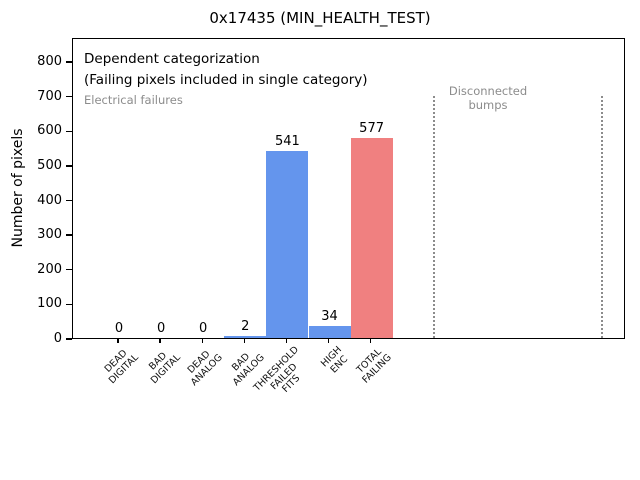  What do you see at coordinates (371, 129) in the screenshot?
I see `bar-value-label: 577` at bounding box center [371, 129].